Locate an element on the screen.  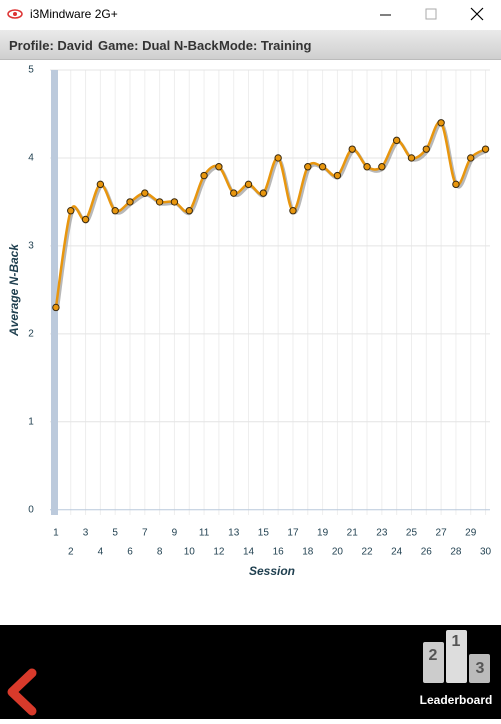
x-tick-label: 29 is located at coordinates (471, 533).